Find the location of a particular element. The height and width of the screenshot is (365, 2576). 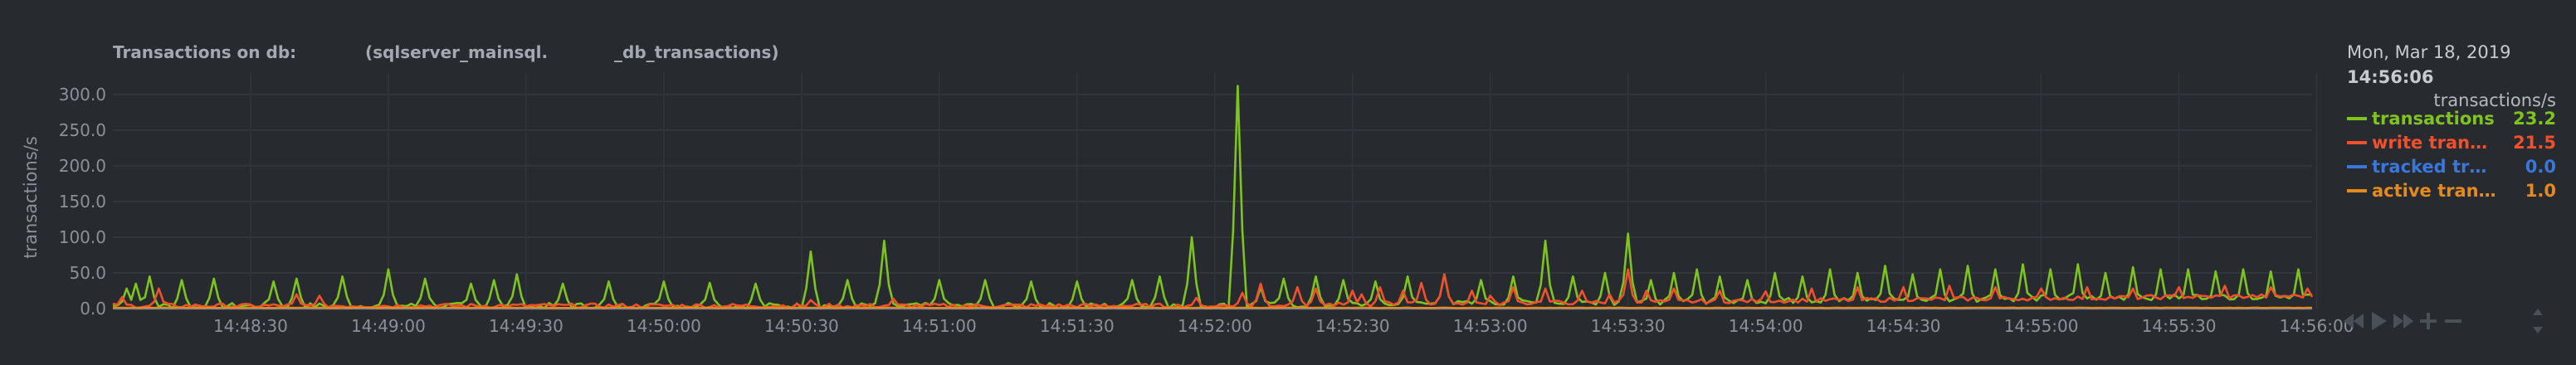

rewind-icon is located at coordinates (2354, 321).